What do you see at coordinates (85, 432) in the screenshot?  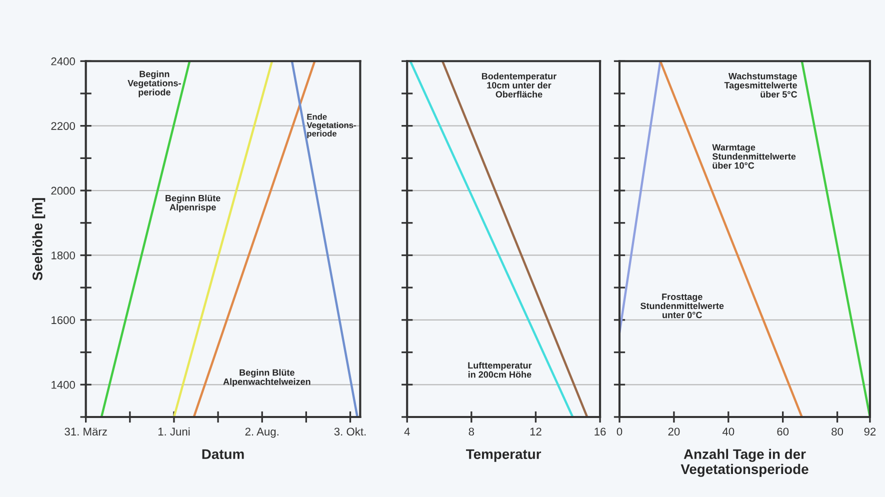 I see `x-tick-label: 31. März` at bounding box center [85, 432].